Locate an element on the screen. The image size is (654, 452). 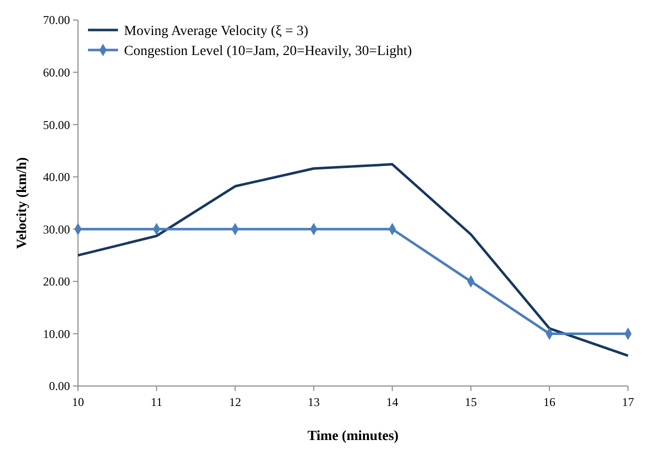
x-tick-label: 12 is located at coordinates (235, 402).